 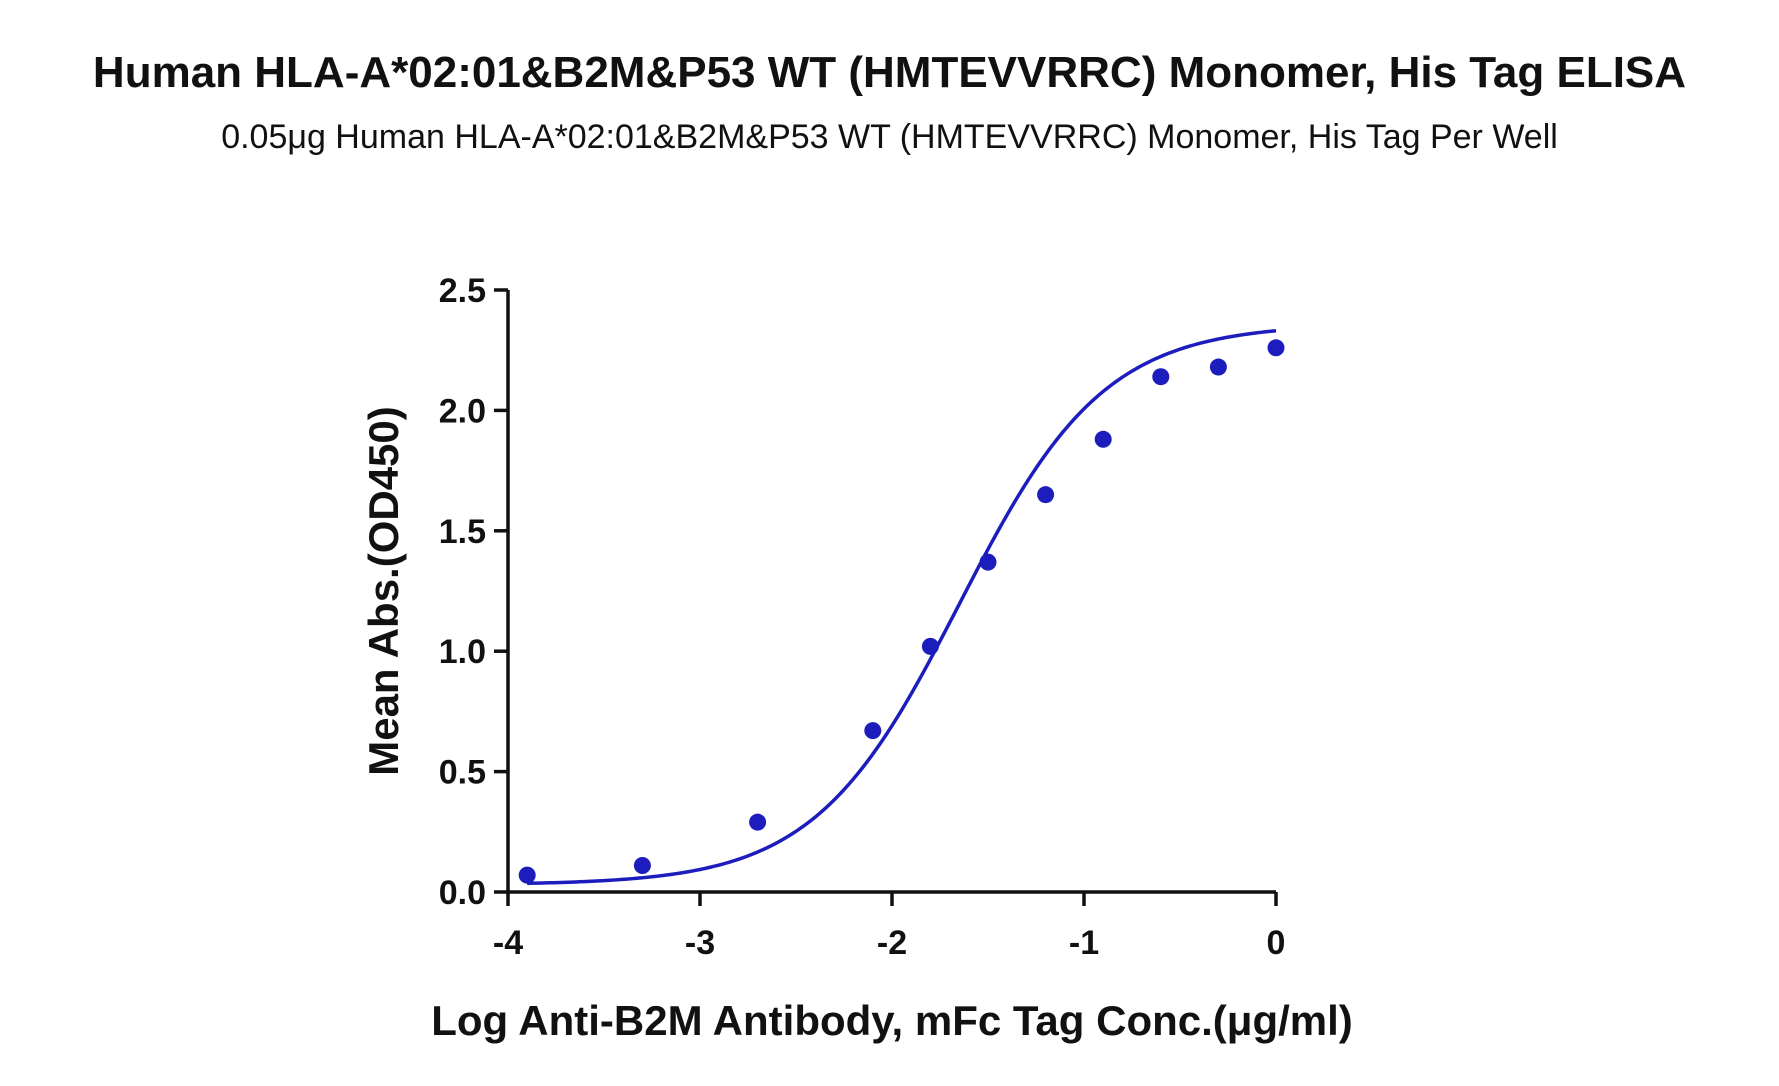 I want to click on y-tick-label: 0.5, so click(x=462, y=773).